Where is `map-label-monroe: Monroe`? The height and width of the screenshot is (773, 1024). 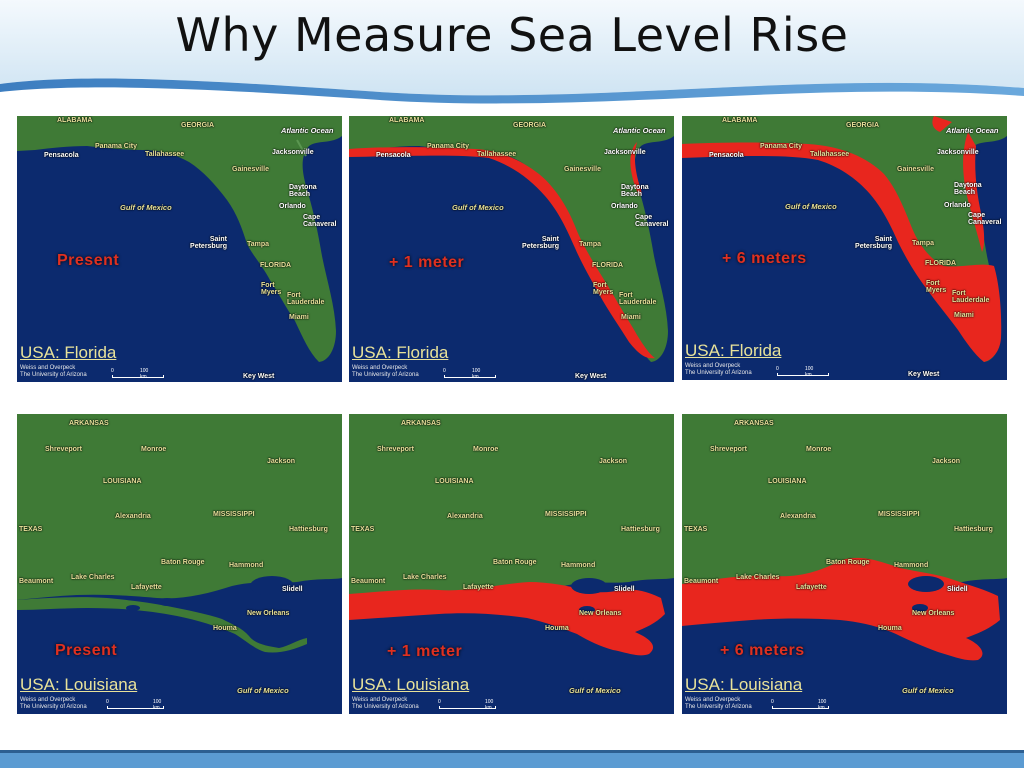
map-label-monroe: Monroe is located at coordinates (486, 449).